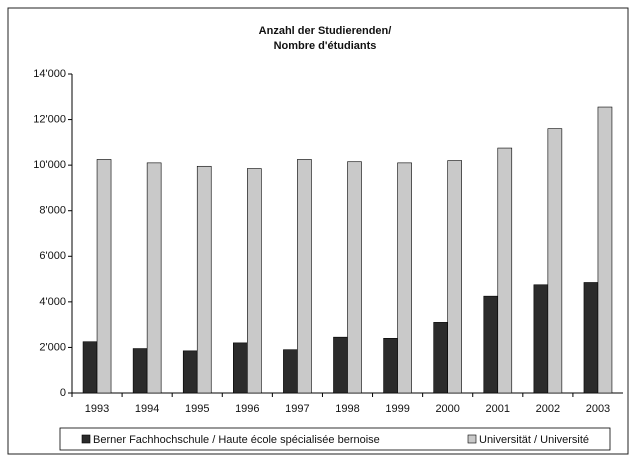 The width and height of the screenshot is (635, 461). I want to click on x-tick-label: 1995, so click(197, 409).